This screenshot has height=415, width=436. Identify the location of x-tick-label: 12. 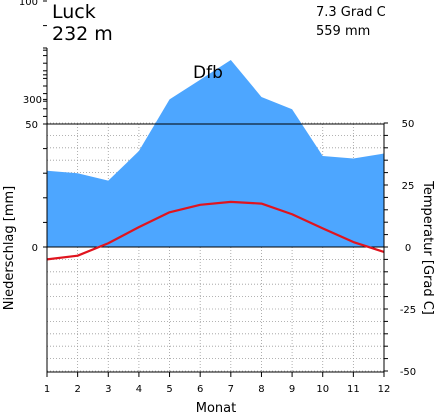
(384, 389).